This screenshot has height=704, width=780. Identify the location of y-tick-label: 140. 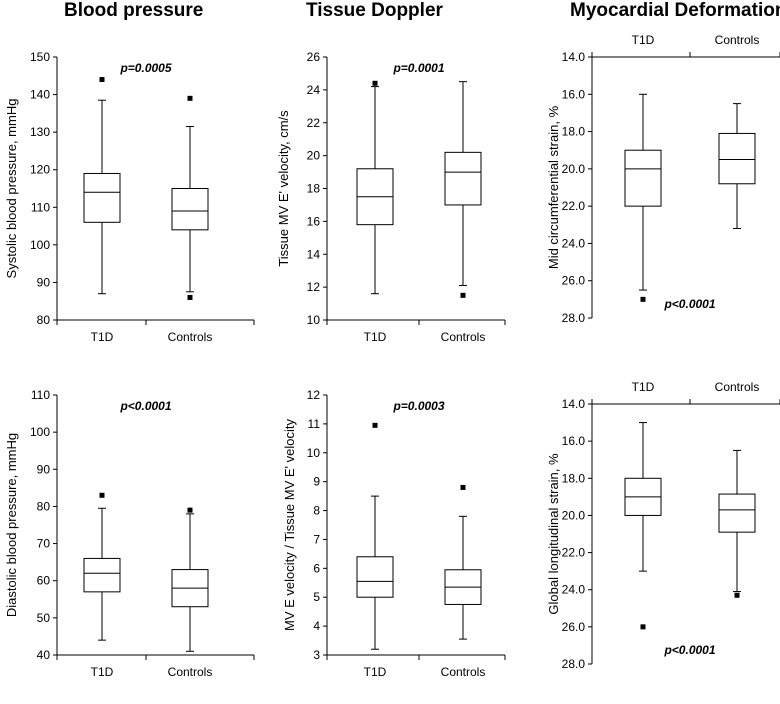
(40, 95).